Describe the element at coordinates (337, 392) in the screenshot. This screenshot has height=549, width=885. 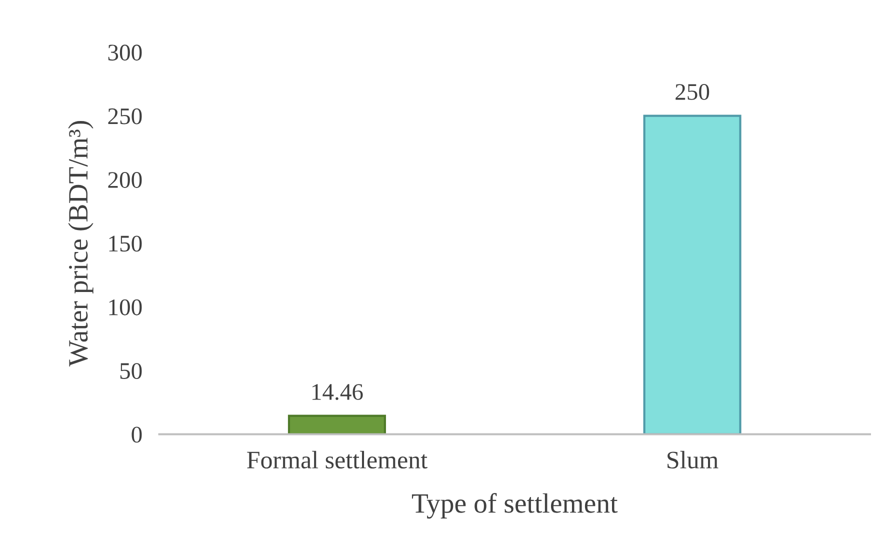
I see `data-label: 14.46` at that location.